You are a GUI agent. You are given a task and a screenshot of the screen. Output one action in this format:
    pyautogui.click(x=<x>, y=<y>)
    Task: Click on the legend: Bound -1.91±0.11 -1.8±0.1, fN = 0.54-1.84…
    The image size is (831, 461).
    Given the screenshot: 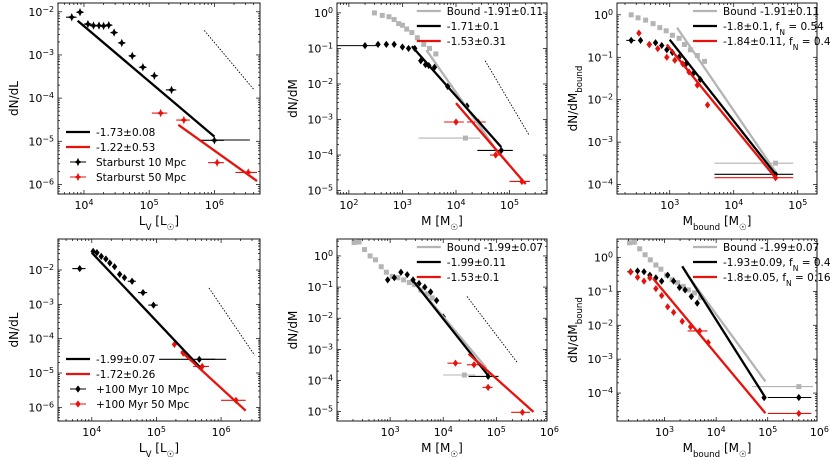 What is the action you would take?
    pyautogui.click(x=762, y=29)
    